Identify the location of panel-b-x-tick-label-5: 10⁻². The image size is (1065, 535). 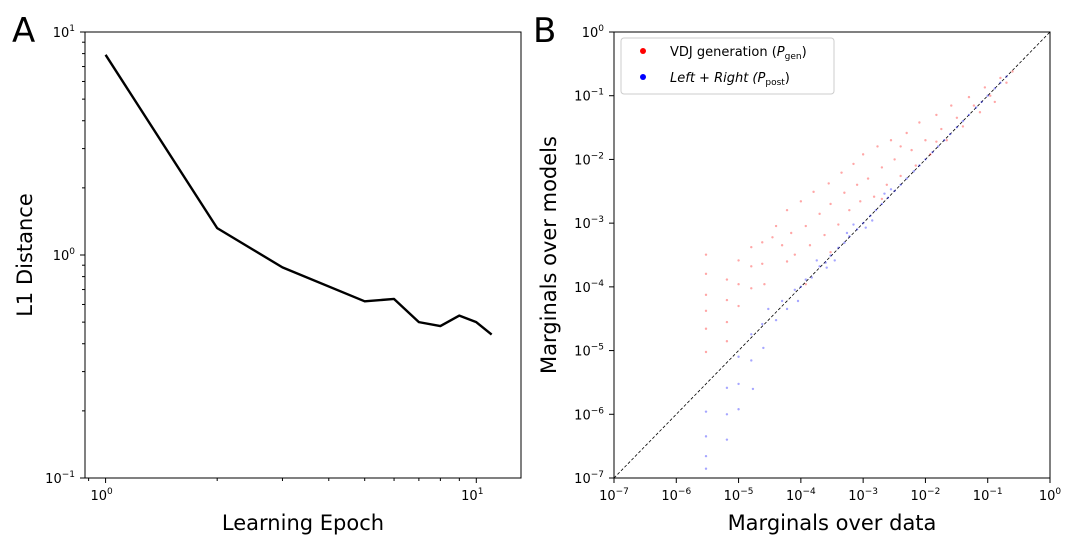
(926, 495).